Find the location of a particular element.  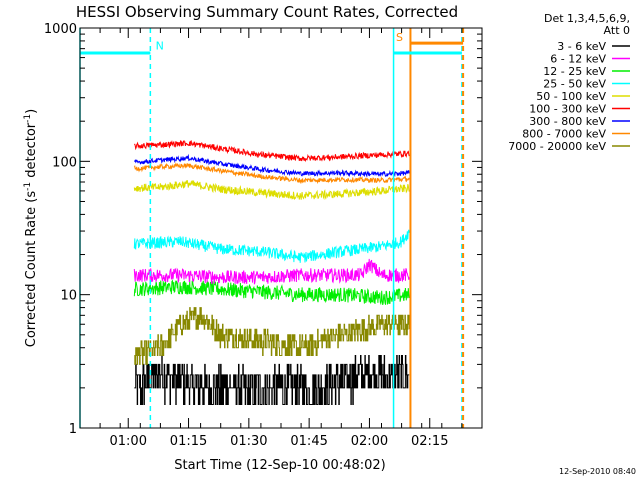

annotation-n: N is located at coordinates (160, 45).